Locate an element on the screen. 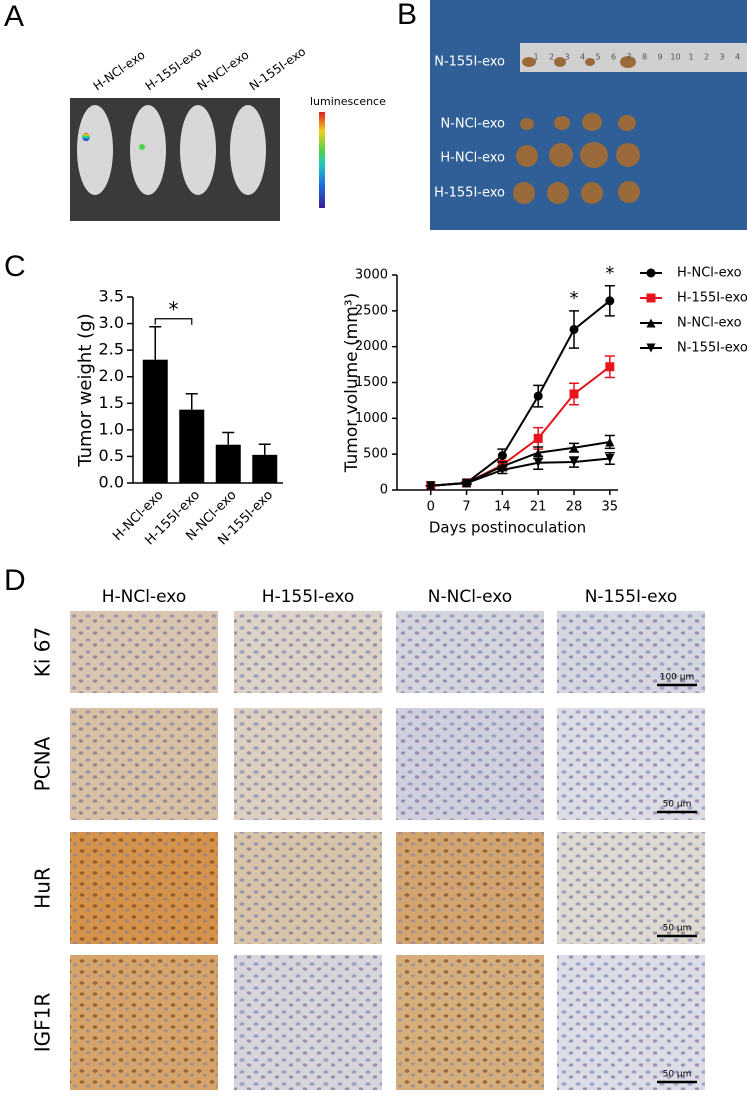 This screenshot has width=747, height=1096. group-label: N-NCl-exo is located at coordinates (472, 124).